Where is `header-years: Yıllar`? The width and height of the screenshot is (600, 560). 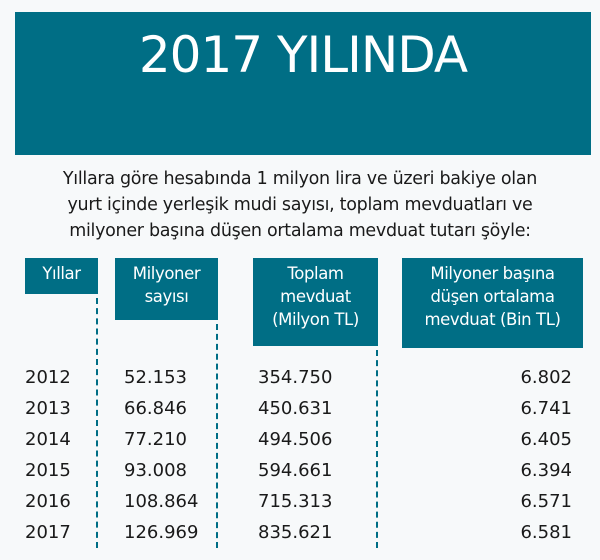 header-years: Yıllar is located at coordinates (61, 276).